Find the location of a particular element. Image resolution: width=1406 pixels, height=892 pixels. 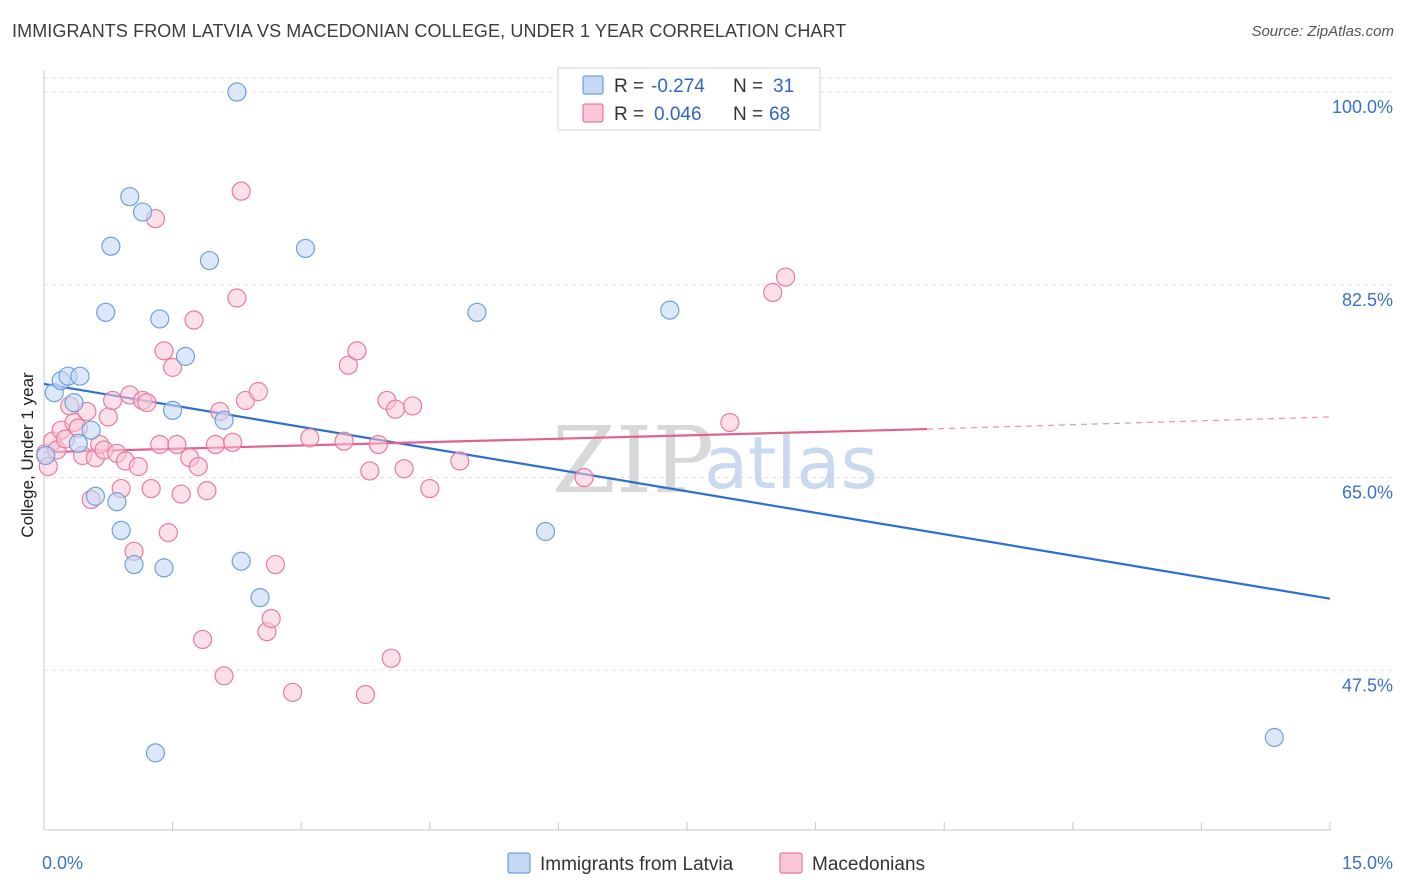

x-tick-labels: 0.0% 15.0% is located at coordinates (717, 863).